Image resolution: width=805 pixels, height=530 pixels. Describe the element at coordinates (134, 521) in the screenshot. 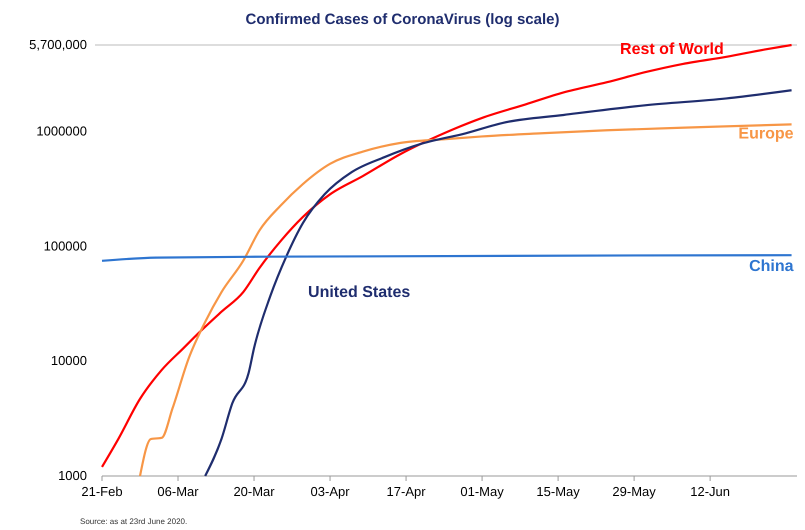

I see `source-note: Source: as at 23rd June 2020.` at that location.